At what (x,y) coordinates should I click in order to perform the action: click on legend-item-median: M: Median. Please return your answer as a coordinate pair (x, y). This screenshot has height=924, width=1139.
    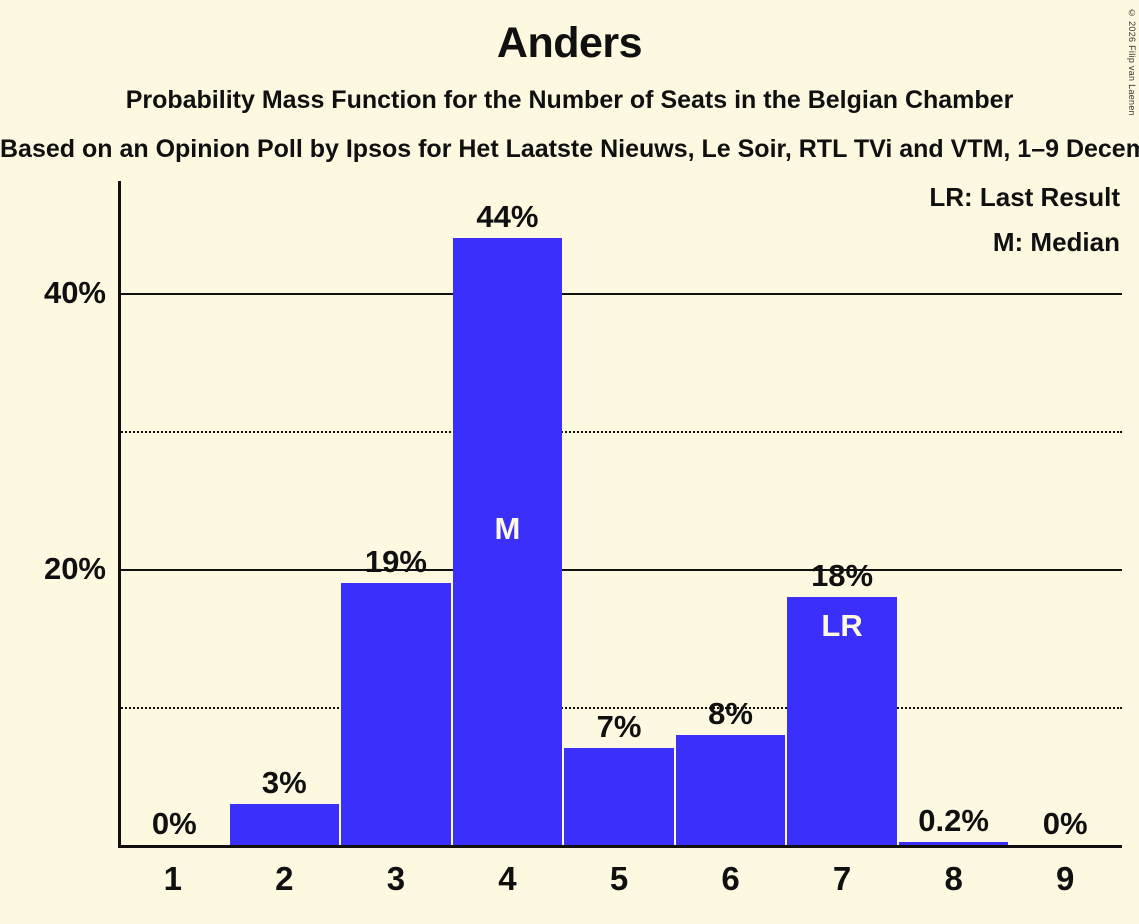
    Looking at the image, I should click on (1056, 242).